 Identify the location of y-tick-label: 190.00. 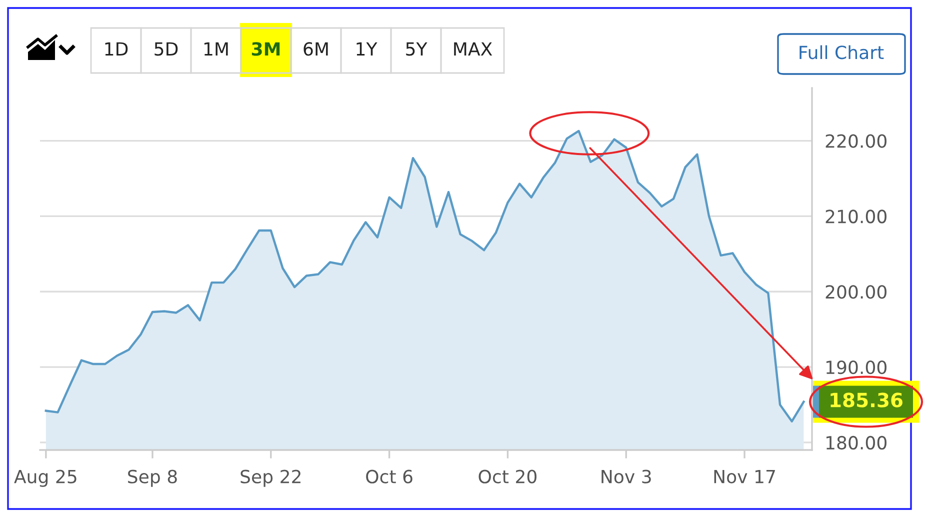
(856, 367).